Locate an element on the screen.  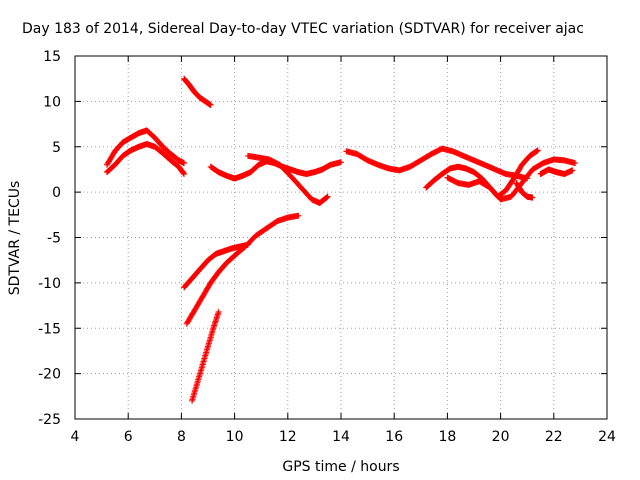
x-tick-label: 14 is located at coordinates (341, 437).